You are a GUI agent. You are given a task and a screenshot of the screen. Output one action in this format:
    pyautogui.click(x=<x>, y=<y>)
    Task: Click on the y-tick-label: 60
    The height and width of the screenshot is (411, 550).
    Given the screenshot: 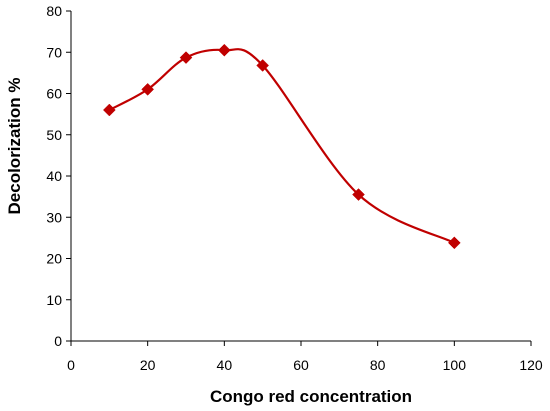 What is the action you would take?
    pyautogui.click(x=54, y=94)
    